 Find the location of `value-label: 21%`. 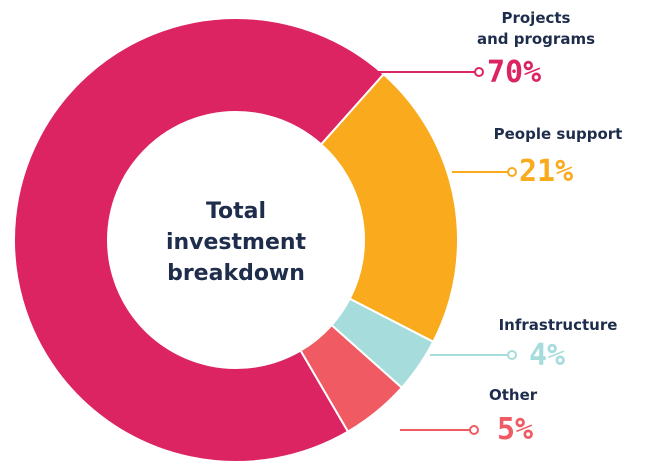

value-label: 21% is located at coordinates (546, 171).